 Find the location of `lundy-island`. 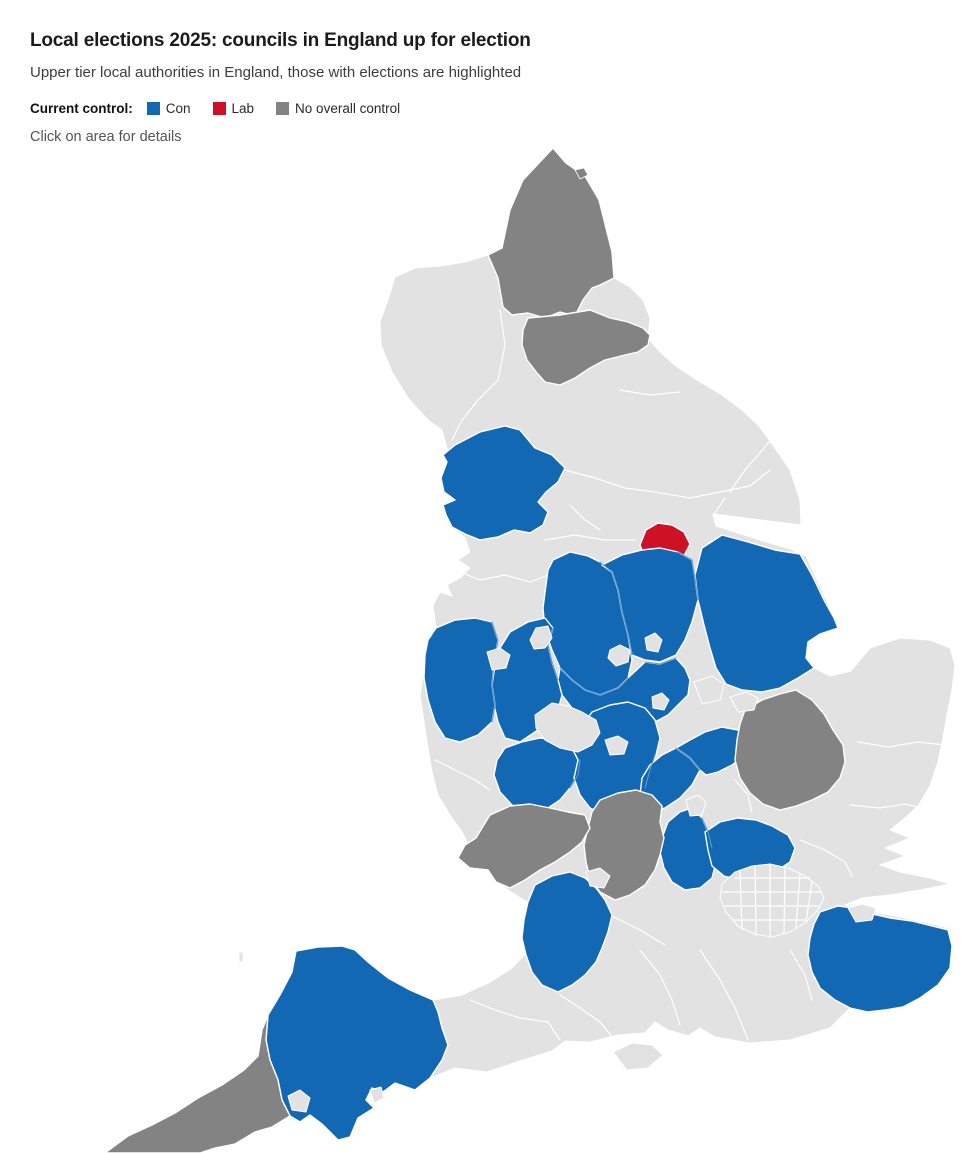

lundy-island is located at coordinates (241, 957).